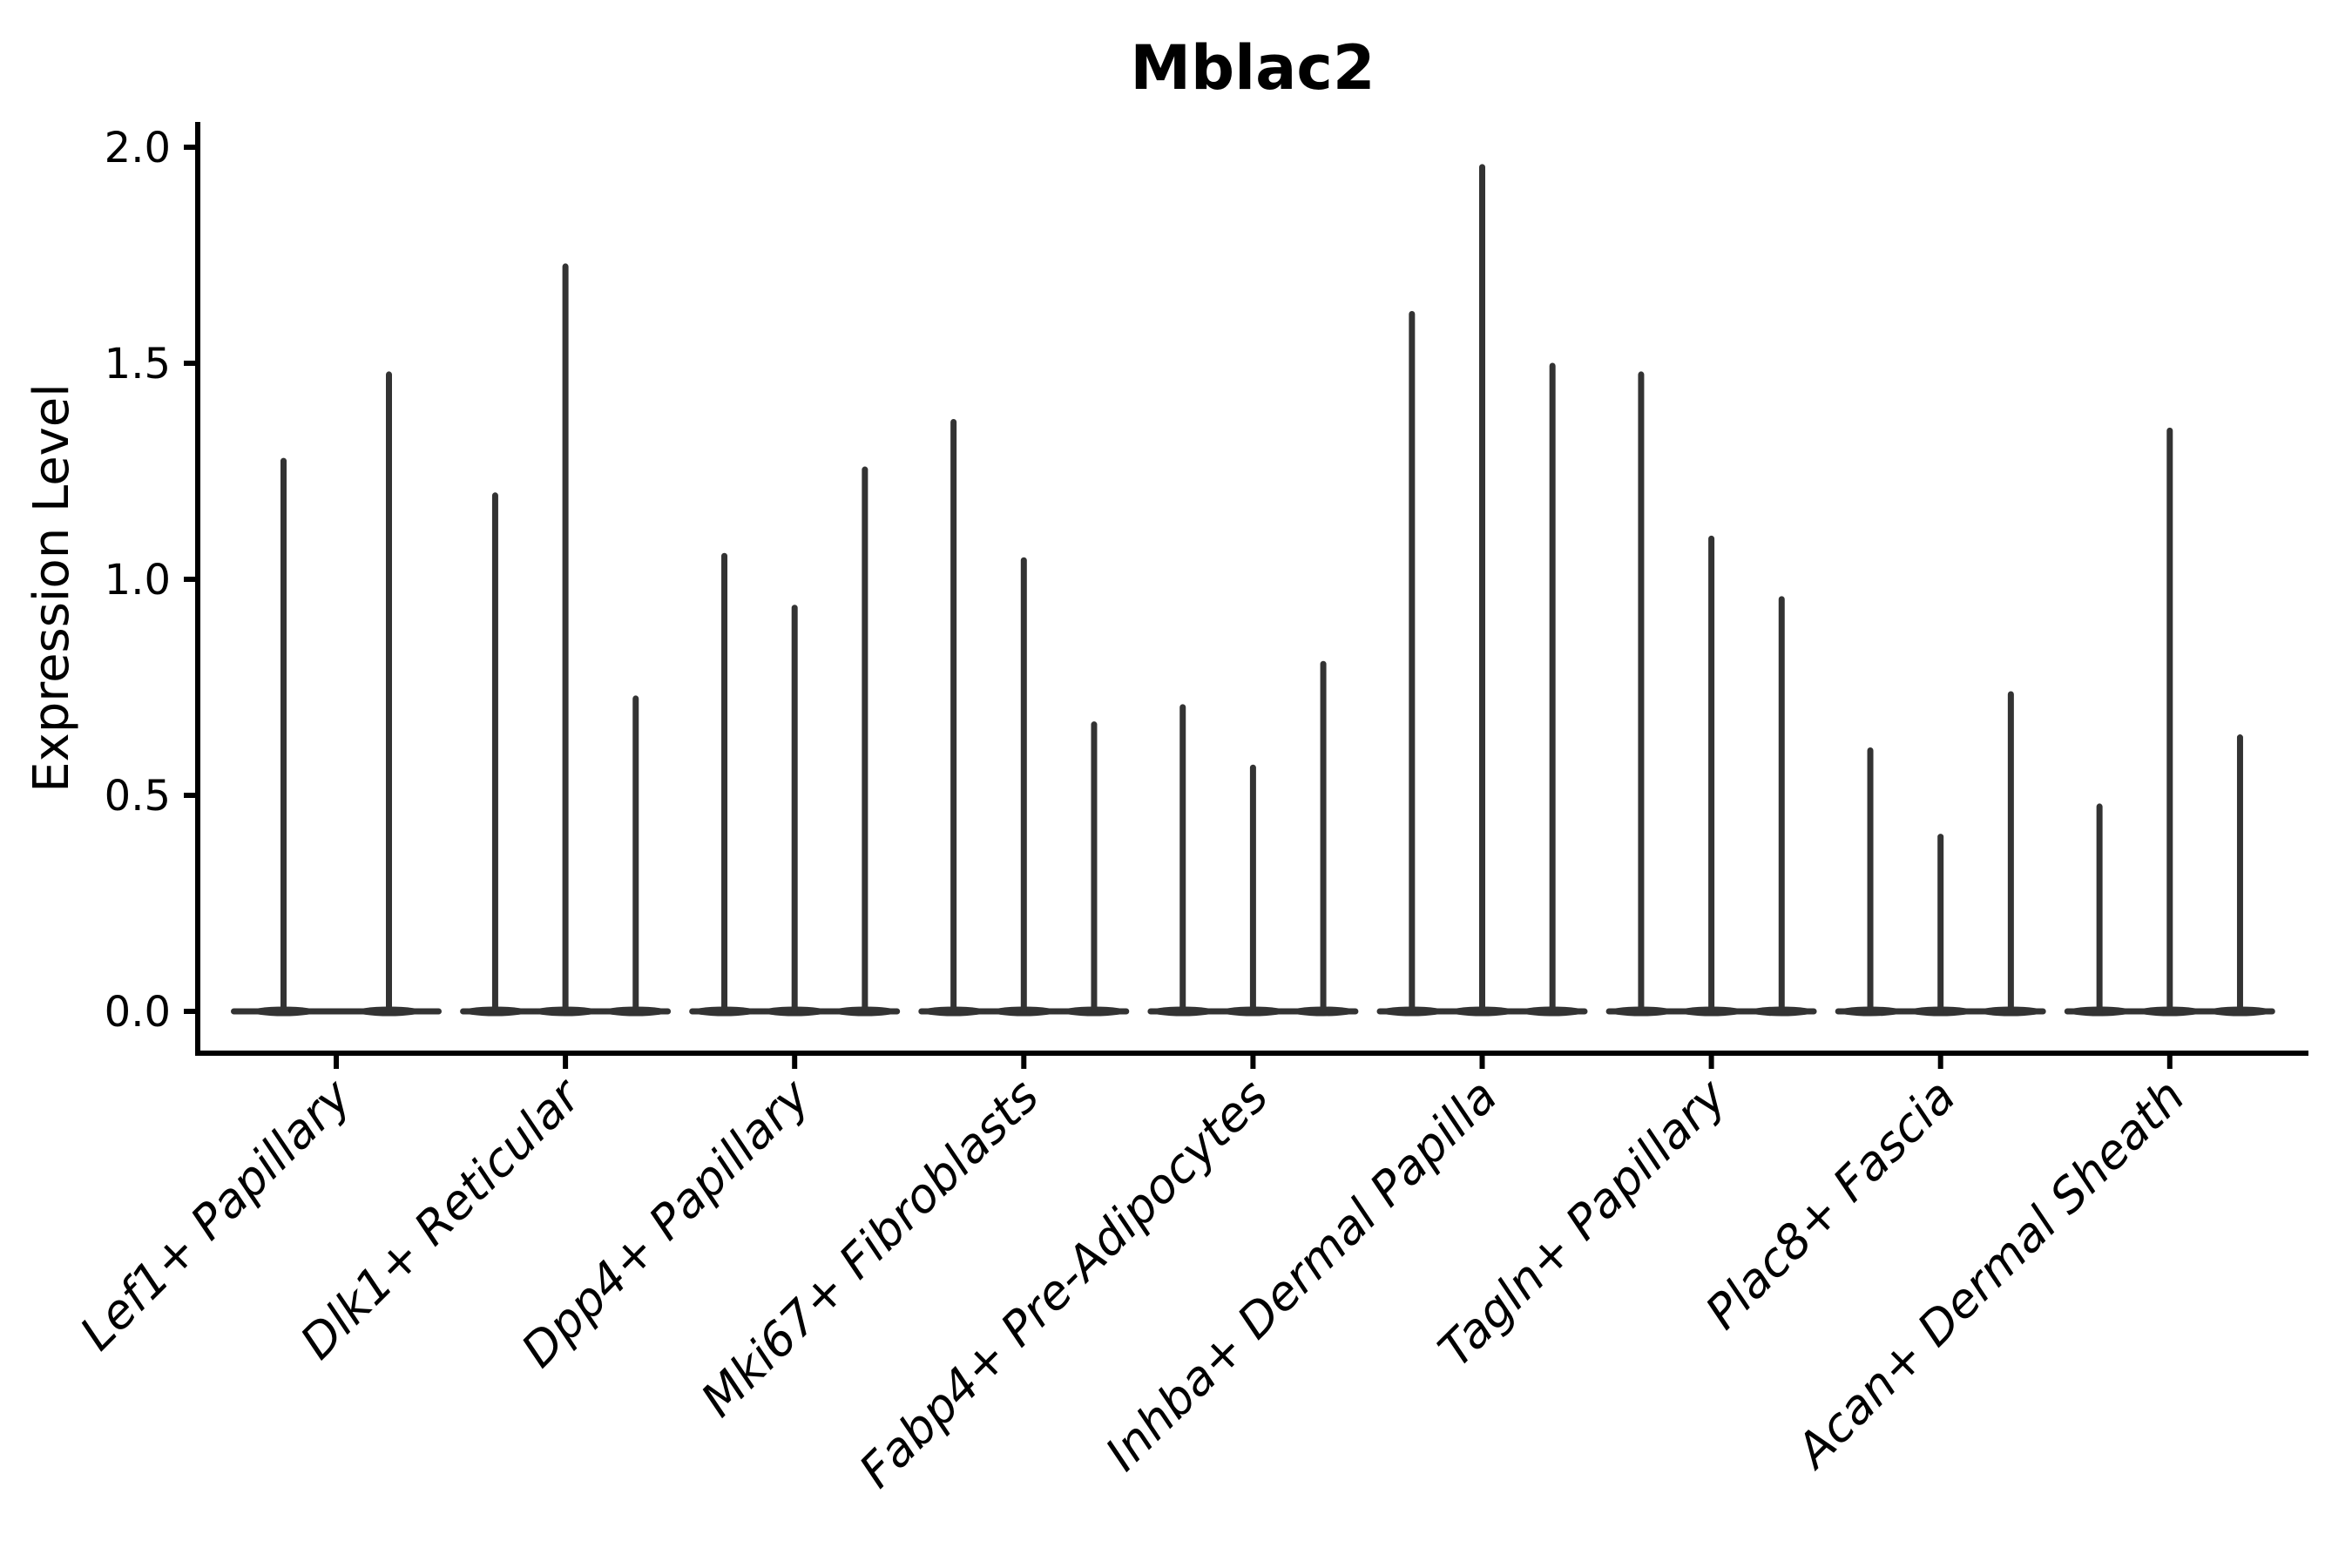 Image resolution: width=2352 pixels, height=1568 pixels. What do you see at coordinates (1063, 1283) in the screenshot?
I see `x-tick-label: Fabp4+ Pre-Adipocytes` at bounding box center [1063, 1283].